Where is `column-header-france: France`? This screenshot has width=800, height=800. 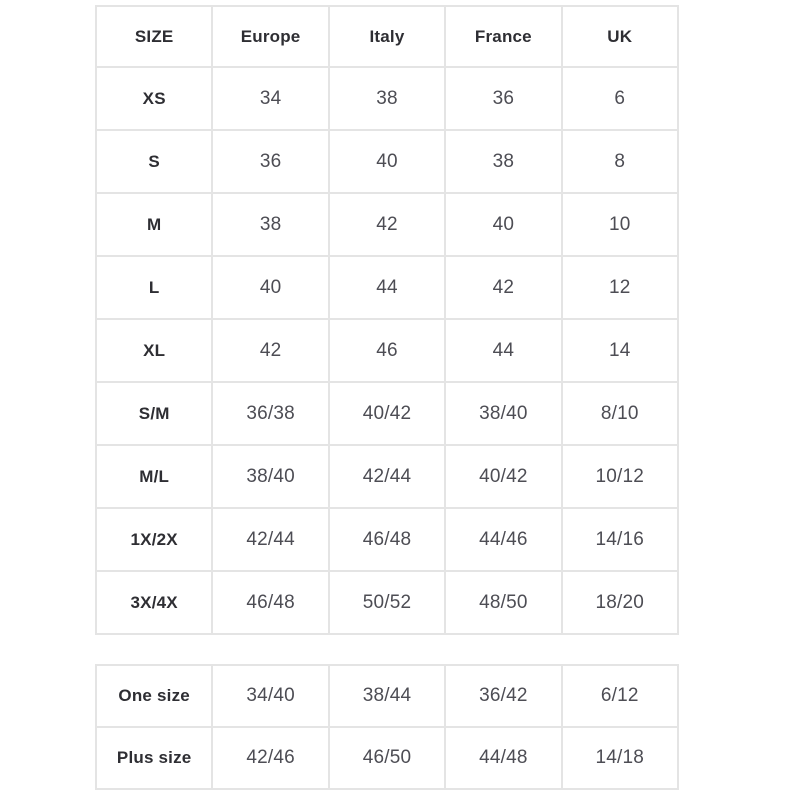
column-header-france: France is located at coordinates (503, 36).